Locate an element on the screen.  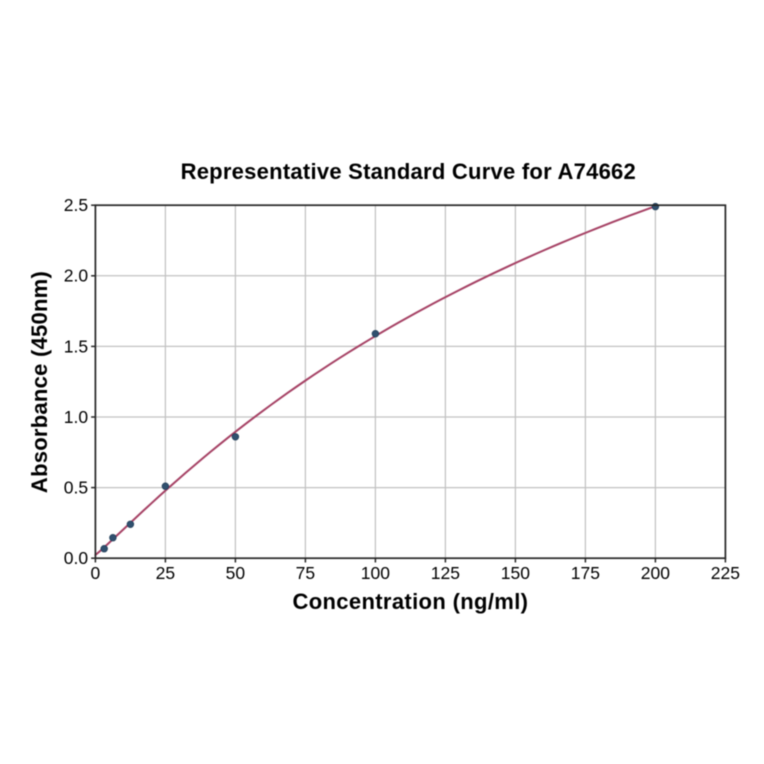
svg-text: 200 is located at coordinates (655, 573).